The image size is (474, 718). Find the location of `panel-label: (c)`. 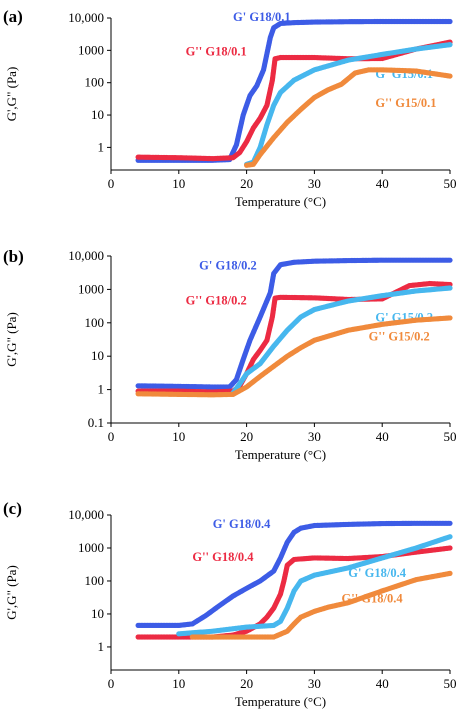

panel-label: (c) is located at coordinates (12, 508).